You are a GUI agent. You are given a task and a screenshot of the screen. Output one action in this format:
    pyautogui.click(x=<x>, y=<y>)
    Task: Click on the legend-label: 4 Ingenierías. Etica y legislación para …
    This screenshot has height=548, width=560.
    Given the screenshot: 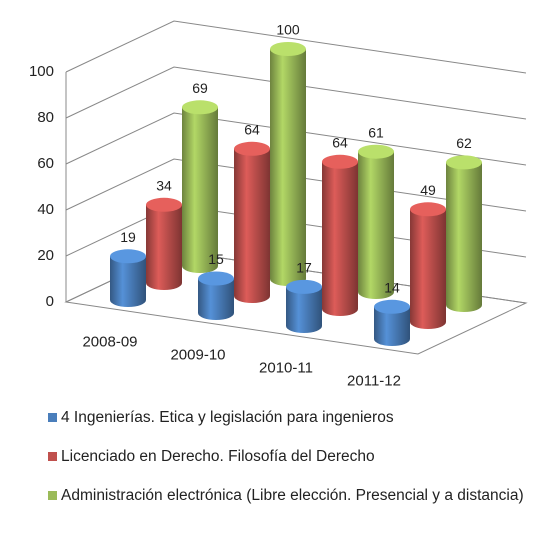 What is the action you would take?
    pyautogui.click(x=227, y=417)
    